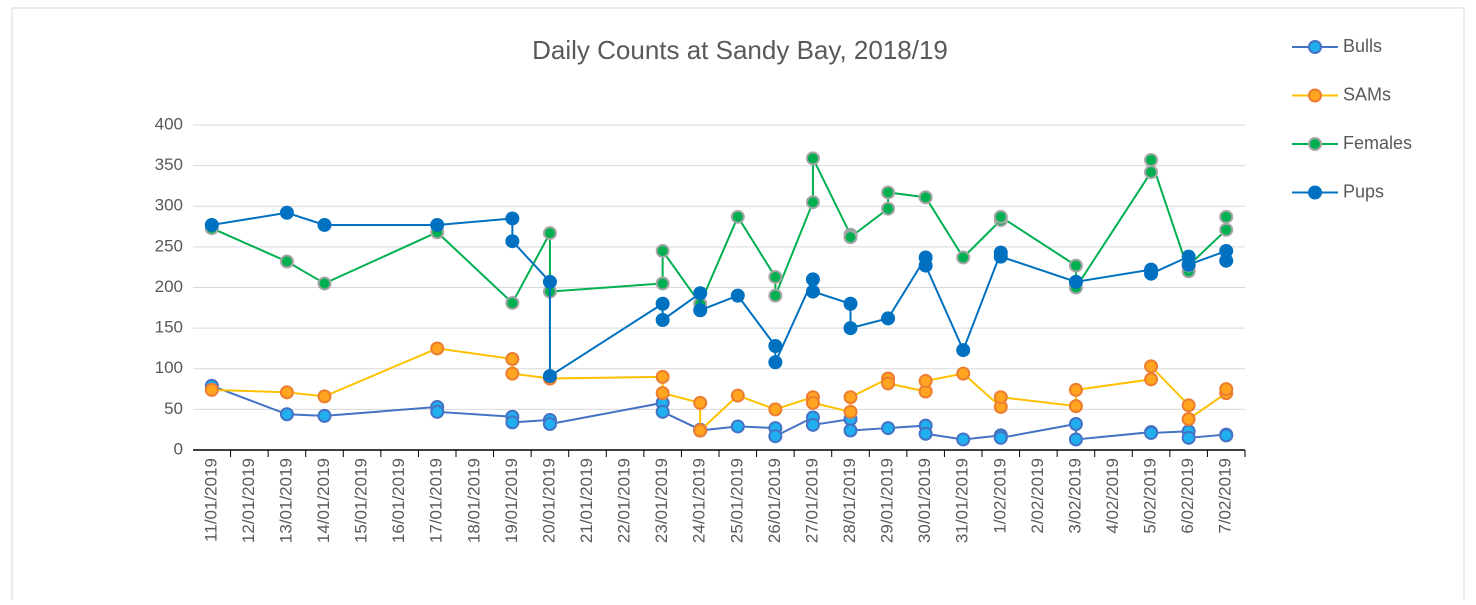 Image resolution: width=1476 pixels, height=605 pixels. What do you see at coordinates (398, 500) in the screenshot?
I see `x-tick-label: 16/01/2019` at bounding box center [398, 500].